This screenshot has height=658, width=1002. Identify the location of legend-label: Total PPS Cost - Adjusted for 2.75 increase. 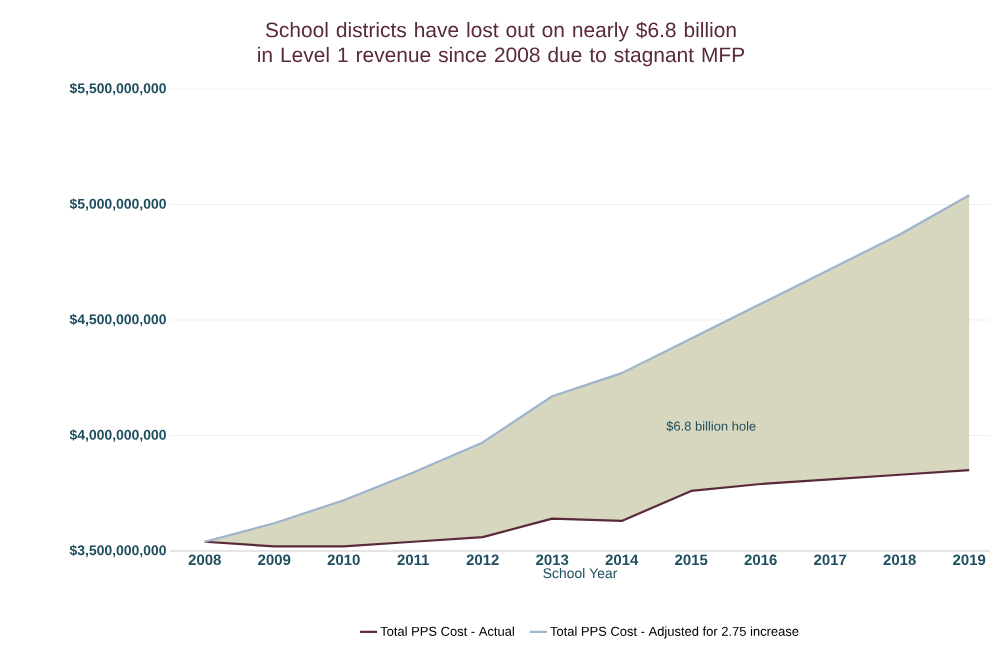
(674, 632).